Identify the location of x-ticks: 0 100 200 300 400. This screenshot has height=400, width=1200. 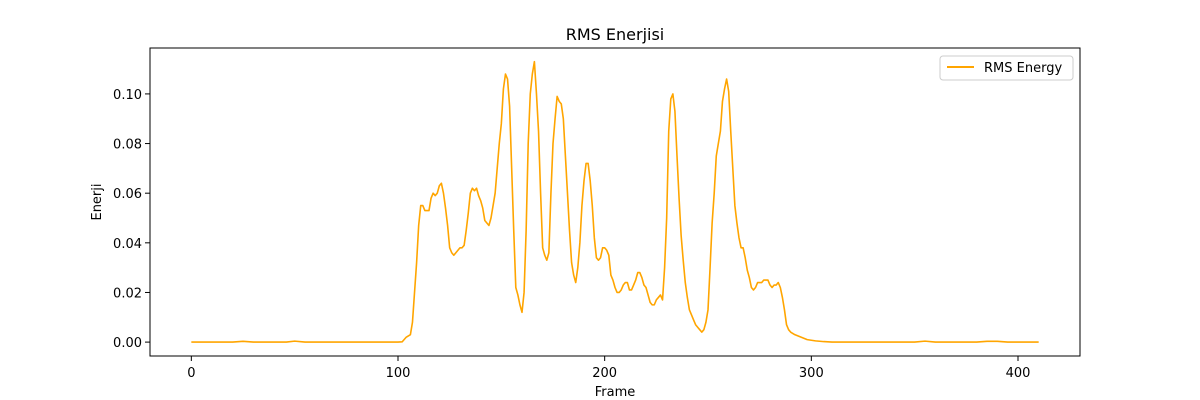
(608, 368).